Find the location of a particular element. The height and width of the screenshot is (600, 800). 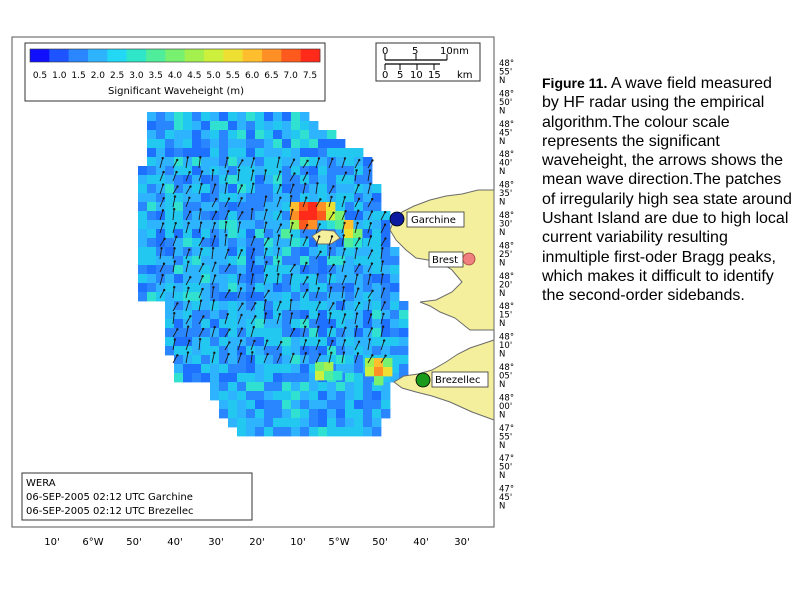

colorbar-tick: 1.5 is located at coordinates (78, 76).